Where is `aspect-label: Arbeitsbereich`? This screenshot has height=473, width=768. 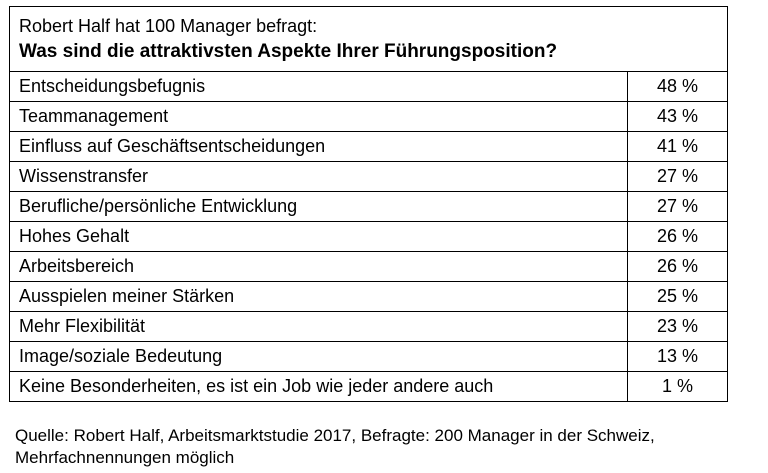 aspect-label: Arbeitsbereich is located at coordinates (318, 266).